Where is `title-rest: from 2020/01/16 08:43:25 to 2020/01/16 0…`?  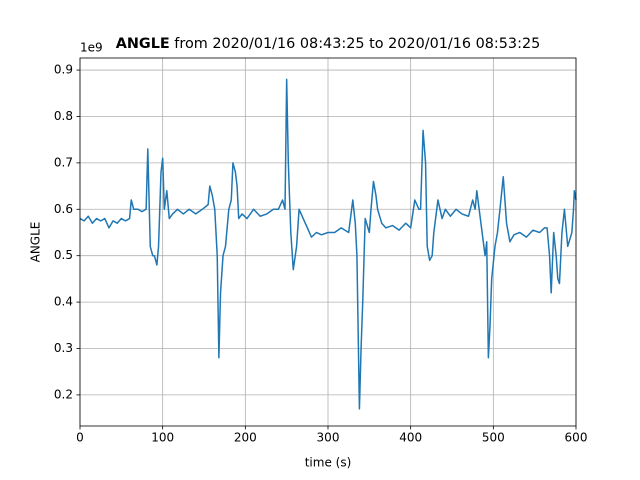
title-rest: from 2020/01/16 08:43:25 to 2020/01/16 0… is located at coordinates (357, 44).